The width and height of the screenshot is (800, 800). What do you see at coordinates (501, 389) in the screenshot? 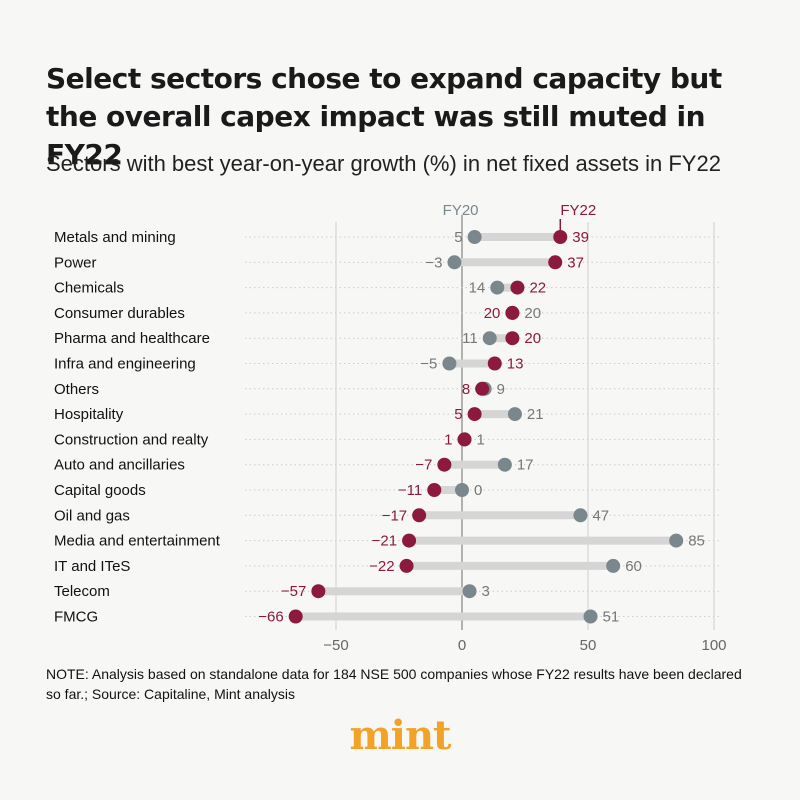
I see `value-label-fy20: 9` at bounding box center [501, 389].